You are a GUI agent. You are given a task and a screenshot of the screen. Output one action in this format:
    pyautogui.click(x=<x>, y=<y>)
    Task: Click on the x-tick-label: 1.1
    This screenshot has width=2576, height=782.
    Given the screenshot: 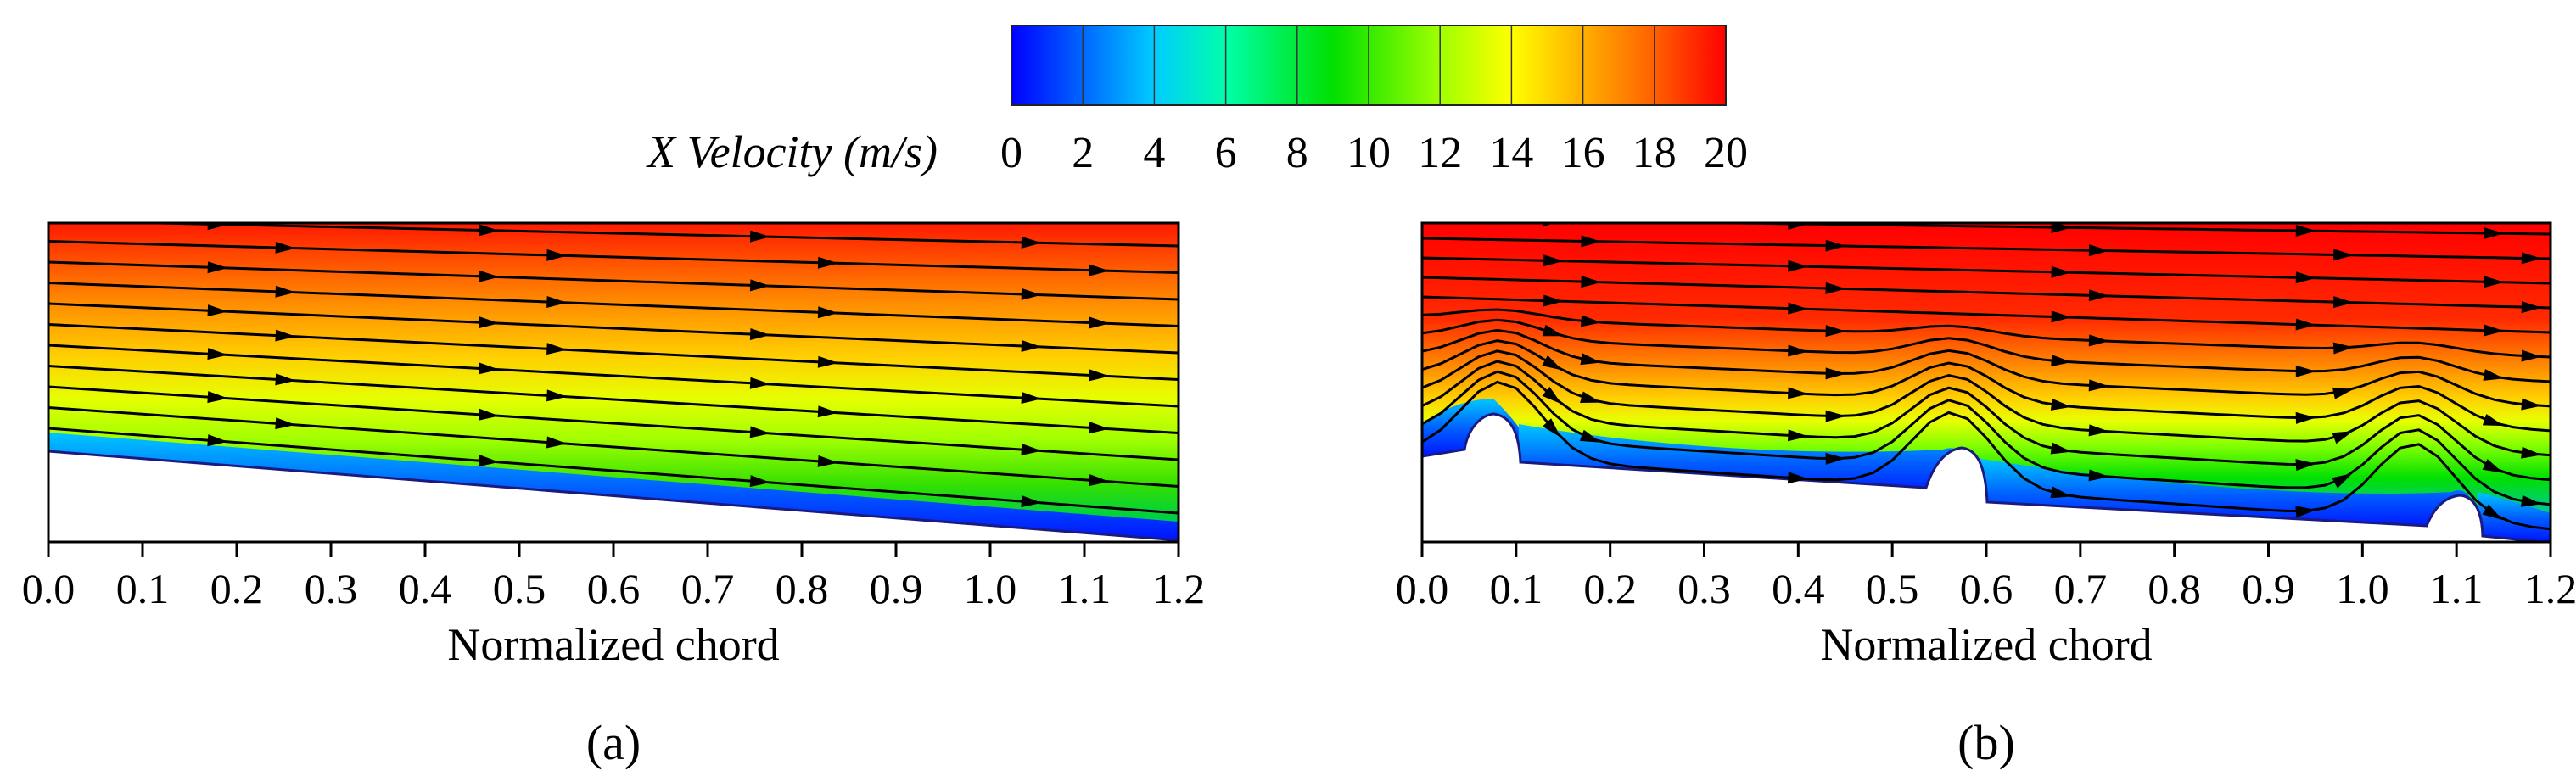 What is the action you would take?
    pyautogui.click(x=1085, y=588)
    